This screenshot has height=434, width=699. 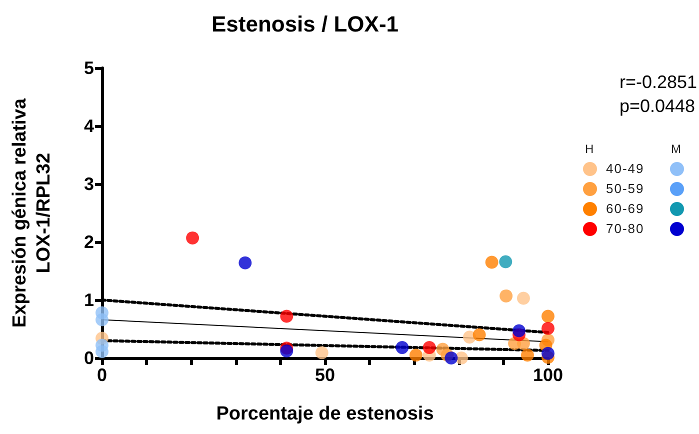 I want to click on x-axis-title: Porcentaje de estenosis, so click(x=325, y=414).